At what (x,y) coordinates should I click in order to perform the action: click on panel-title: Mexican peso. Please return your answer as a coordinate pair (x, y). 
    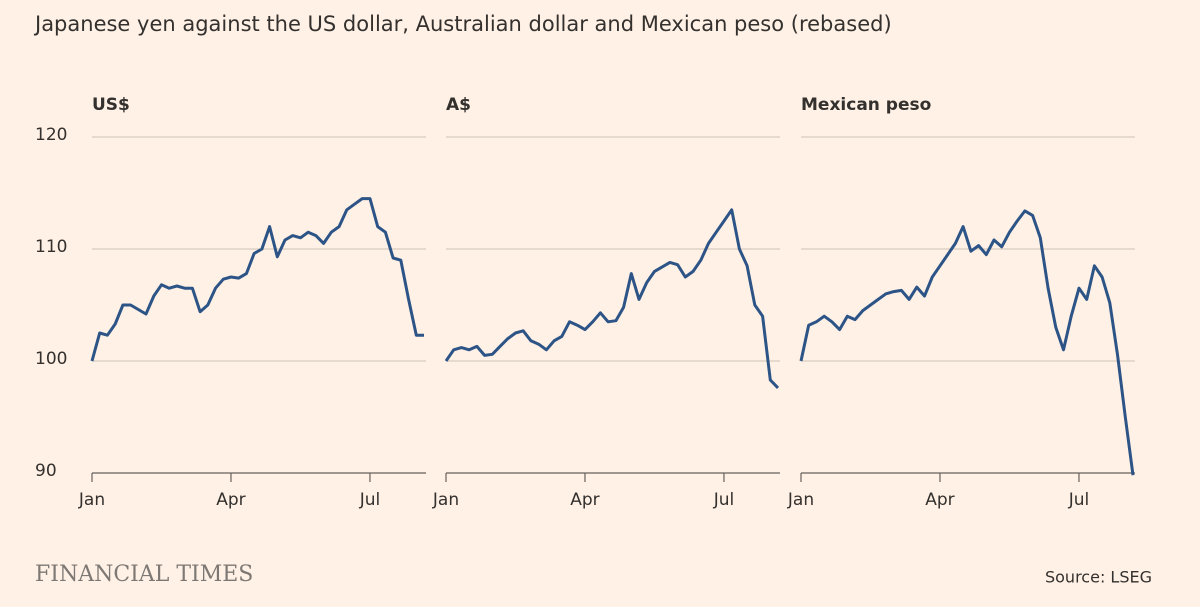
    Looking at the image, I should click on (866, 105).